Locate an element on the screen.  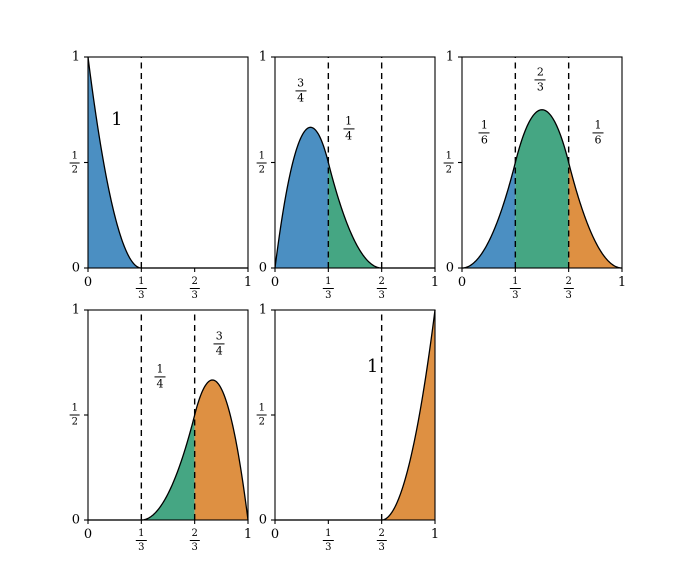
curve-path is located at coordinates (542, 189).